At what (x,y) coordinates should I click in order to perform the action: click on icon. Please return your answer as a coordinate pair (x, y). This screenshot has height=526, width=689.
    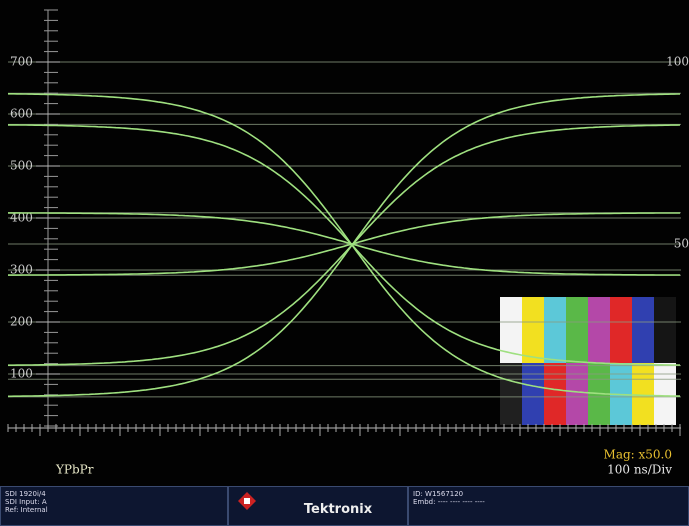
    Looking at the image, I should click on (247, 501).